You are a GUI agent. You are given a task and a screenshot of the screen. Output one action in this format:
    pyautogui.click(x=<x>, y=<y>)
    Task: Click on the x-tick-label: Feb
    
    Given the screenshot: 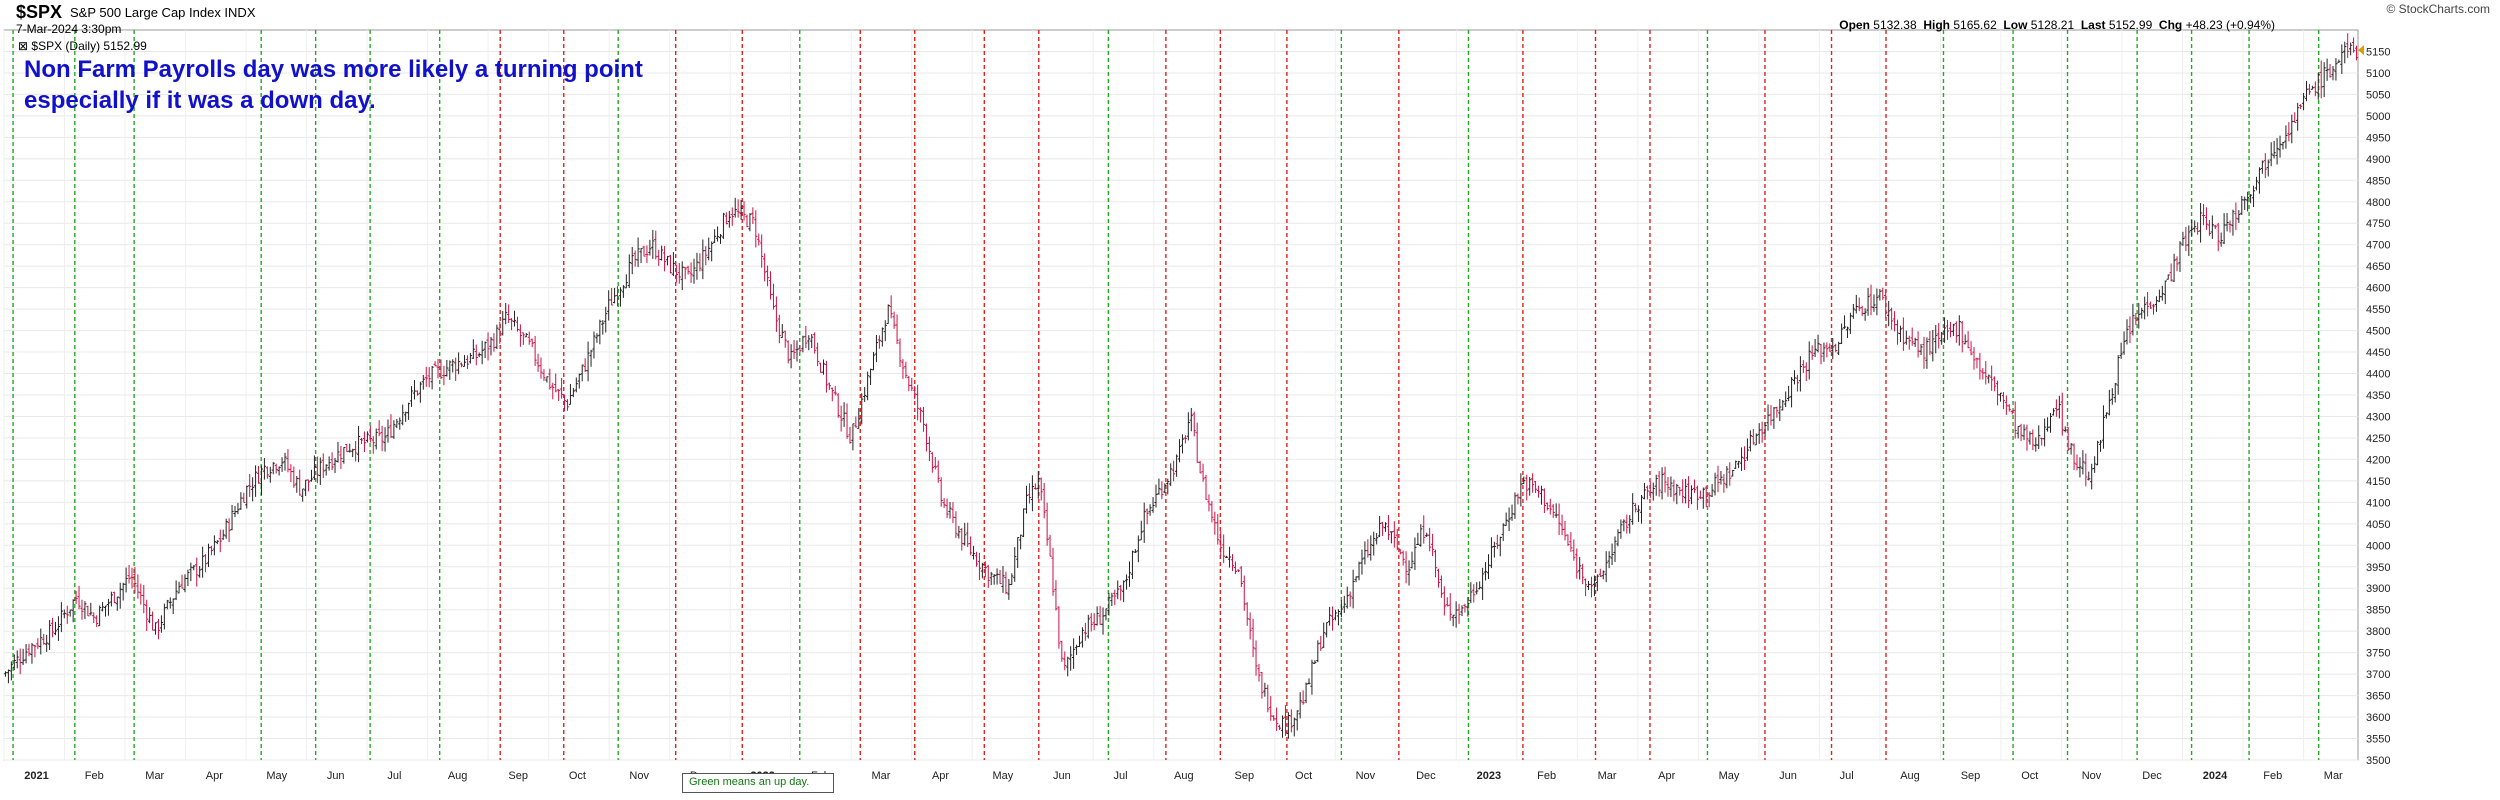 What is the action you would take?
    pyautogui.click(x=94, y=776)
    